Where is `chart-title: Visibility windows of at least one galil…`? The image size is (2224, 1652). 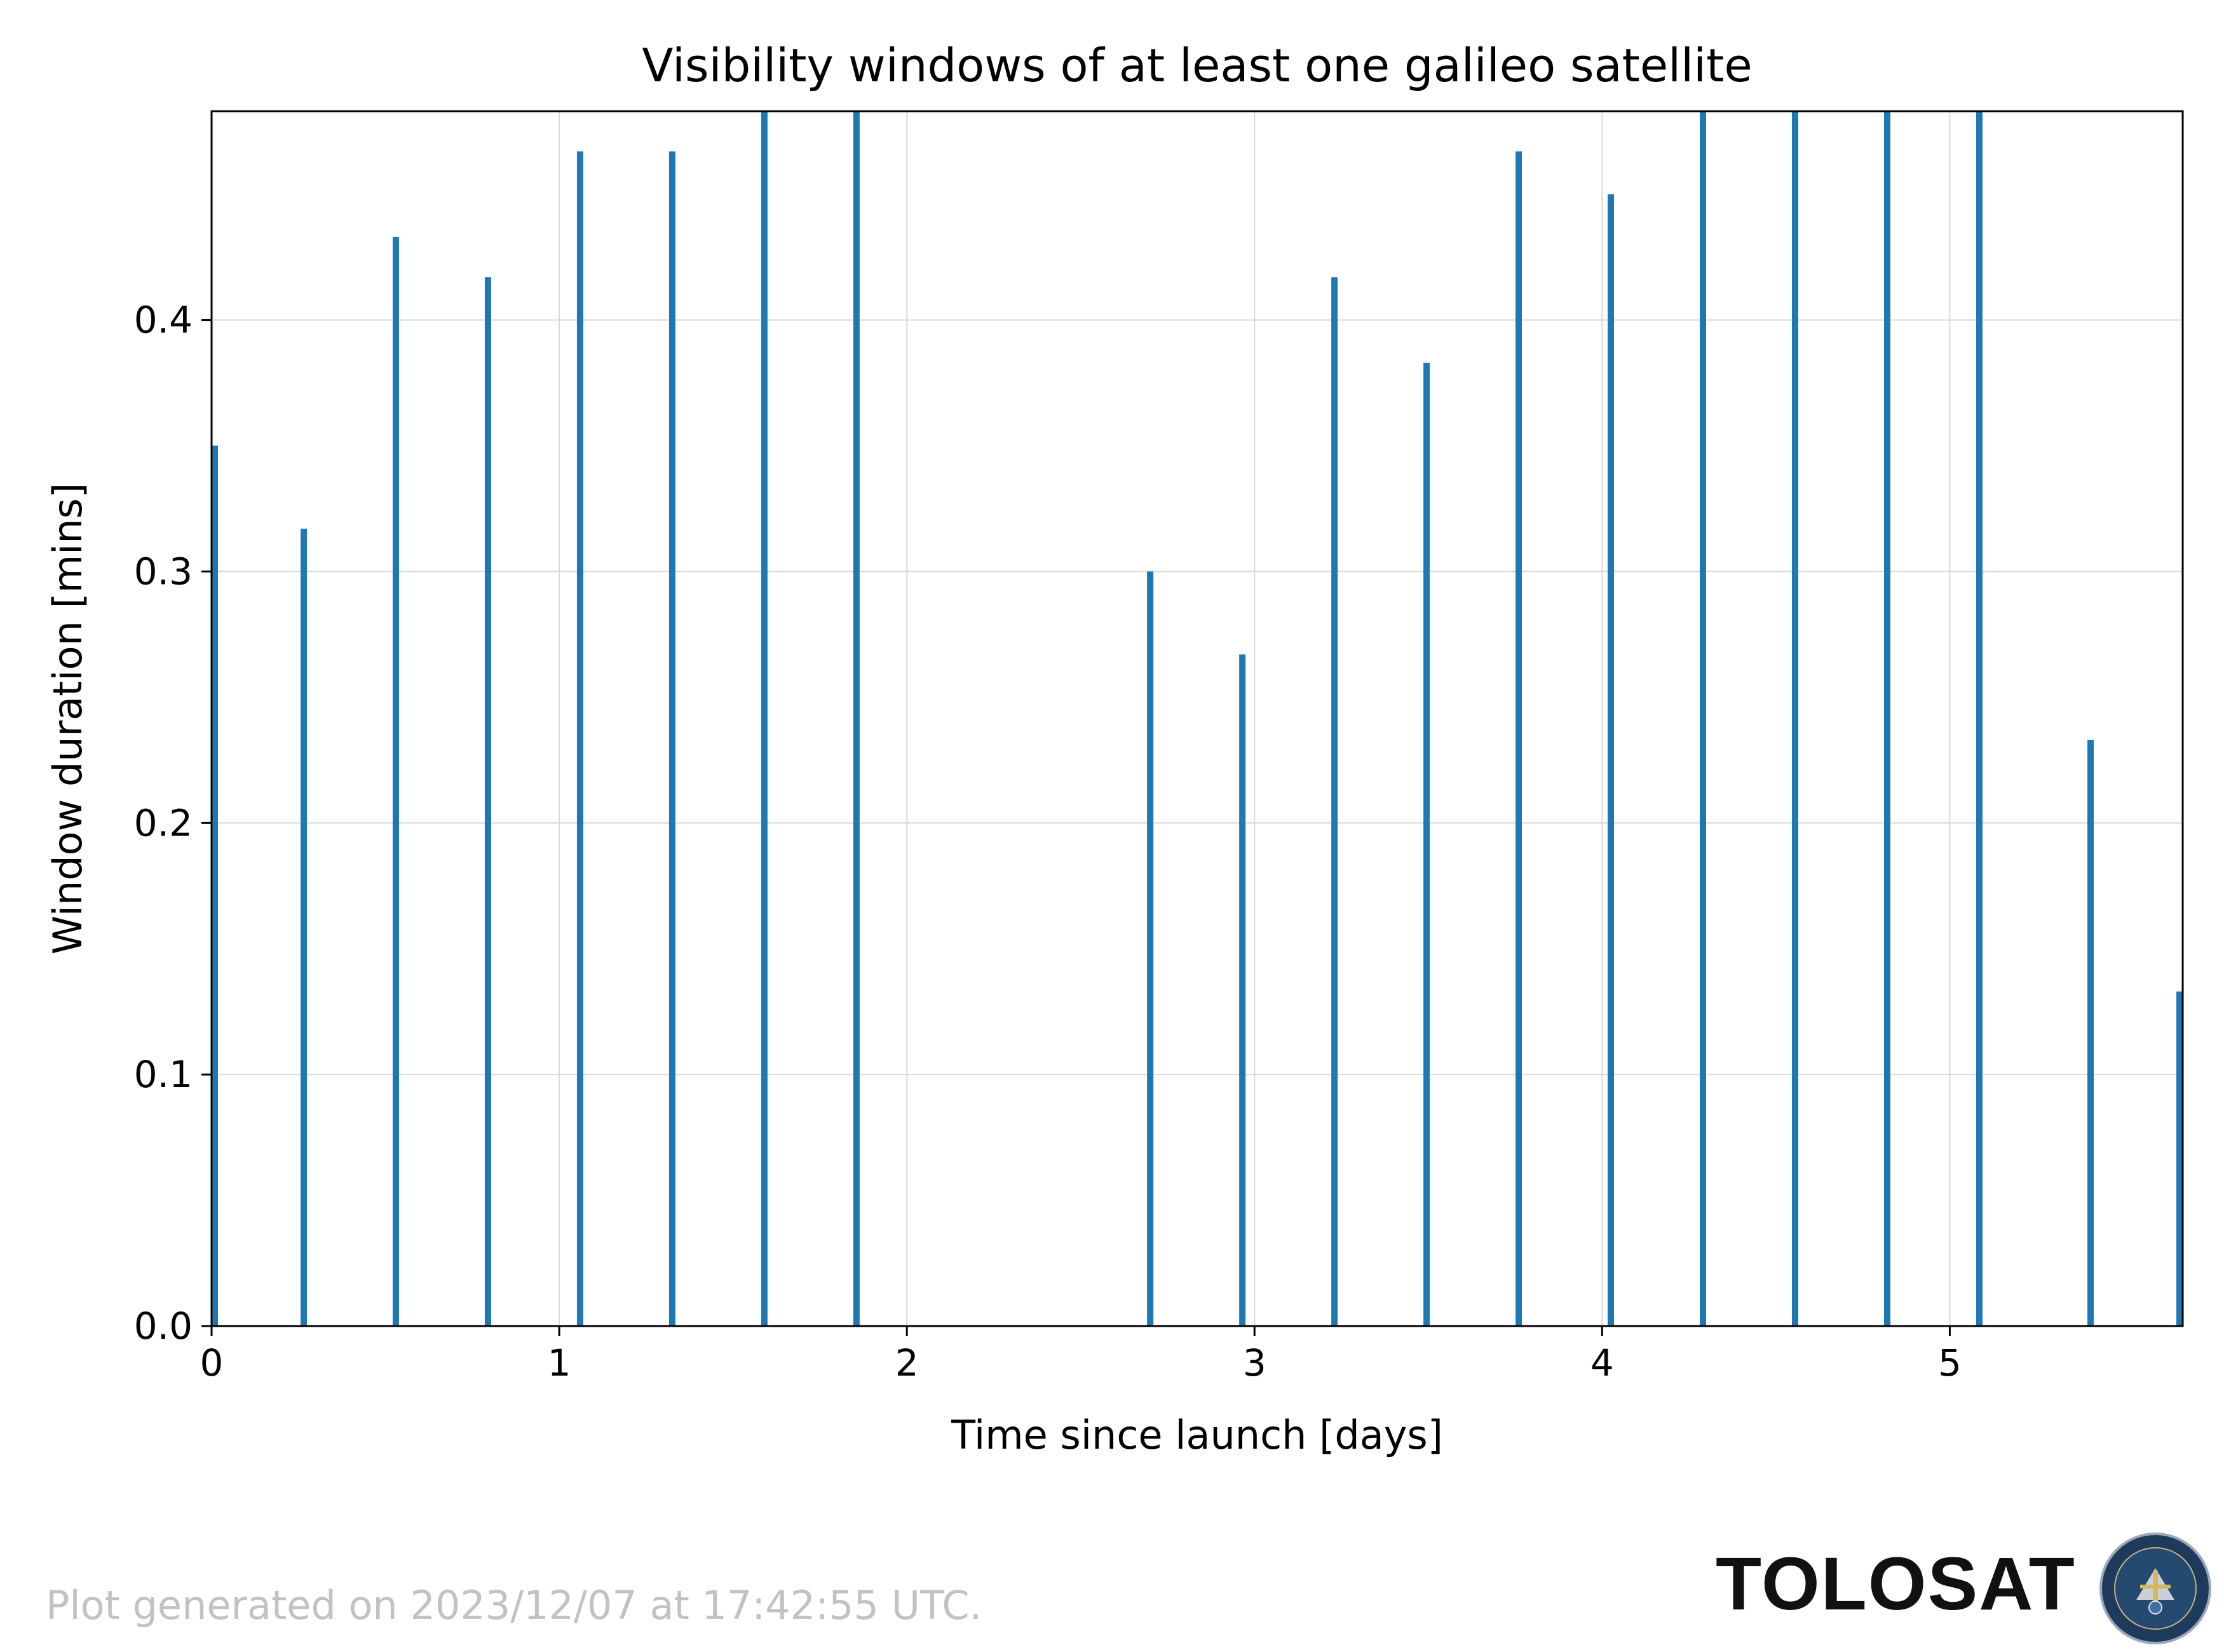
chart-title: Visibility windows of at least one galil… is located at coordinates (1197, 65).